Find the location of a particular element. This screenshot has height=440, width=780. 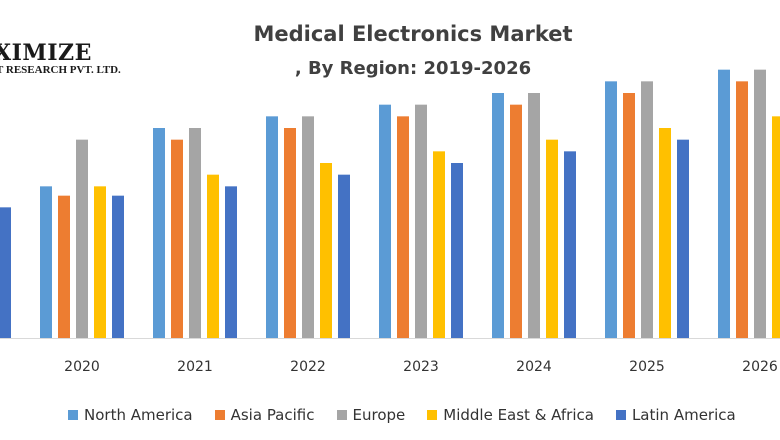

bar-middle-east-africa-2022 is located at coordinates (326, 250).